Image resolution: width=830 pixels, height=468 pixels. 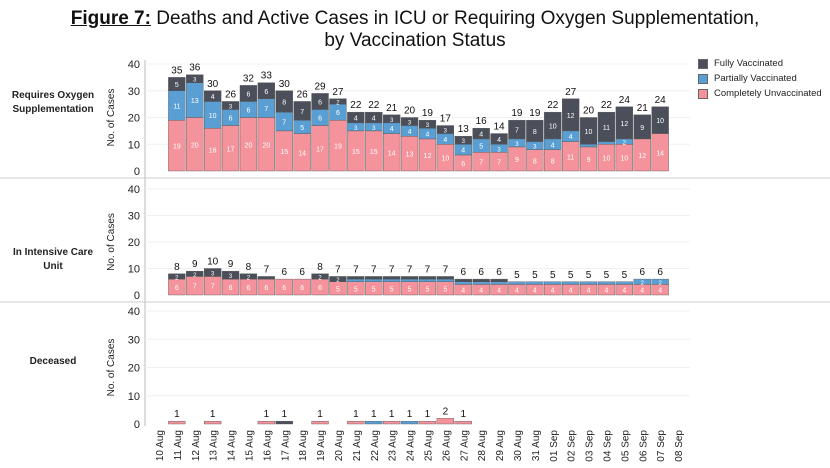 I want to click on total-label: 9, so click(x=195, y=264).